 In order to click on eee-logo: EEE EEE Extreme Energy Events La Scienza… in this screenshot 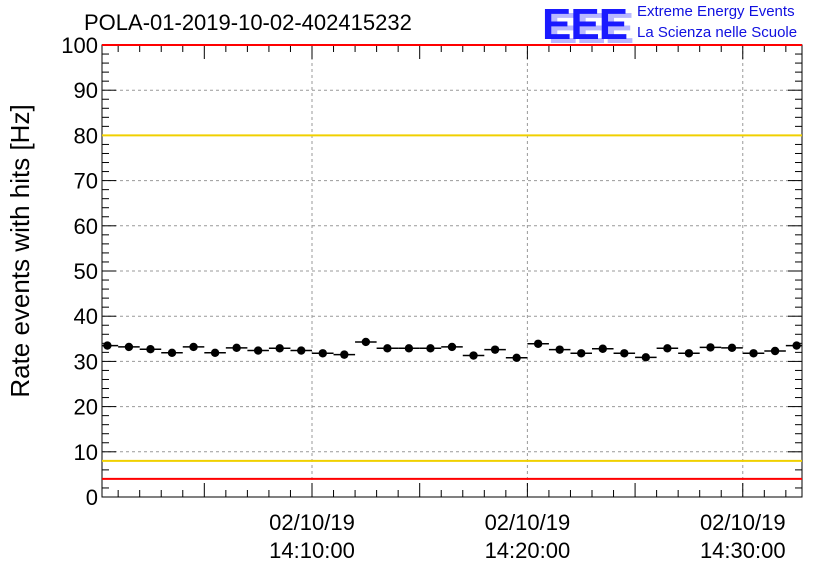, I will do `click(687, 26)`.